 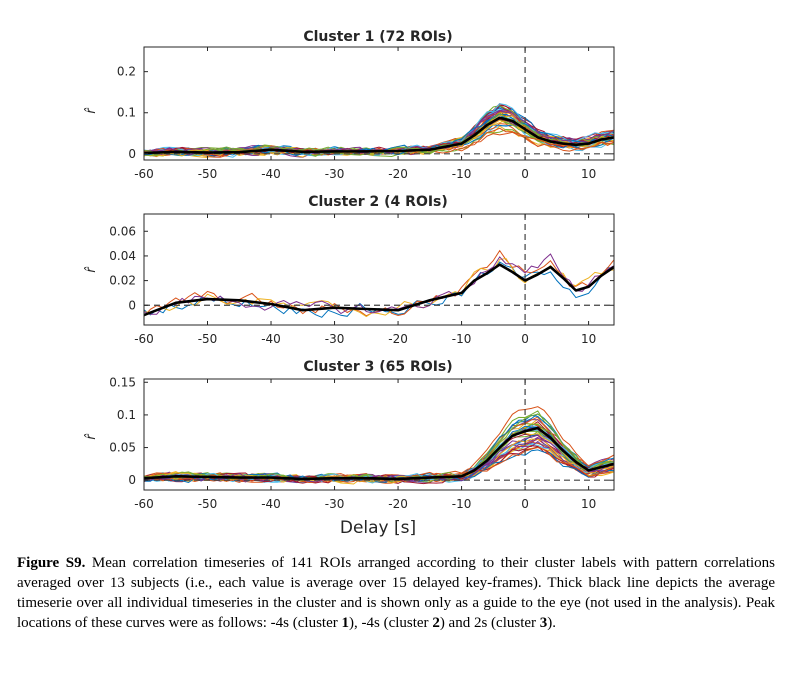 What do you see at coordinates (489, 623) in the screenshot?
I see `caption-text: ) and 2s (cluster` at bounding box center [489, 623].